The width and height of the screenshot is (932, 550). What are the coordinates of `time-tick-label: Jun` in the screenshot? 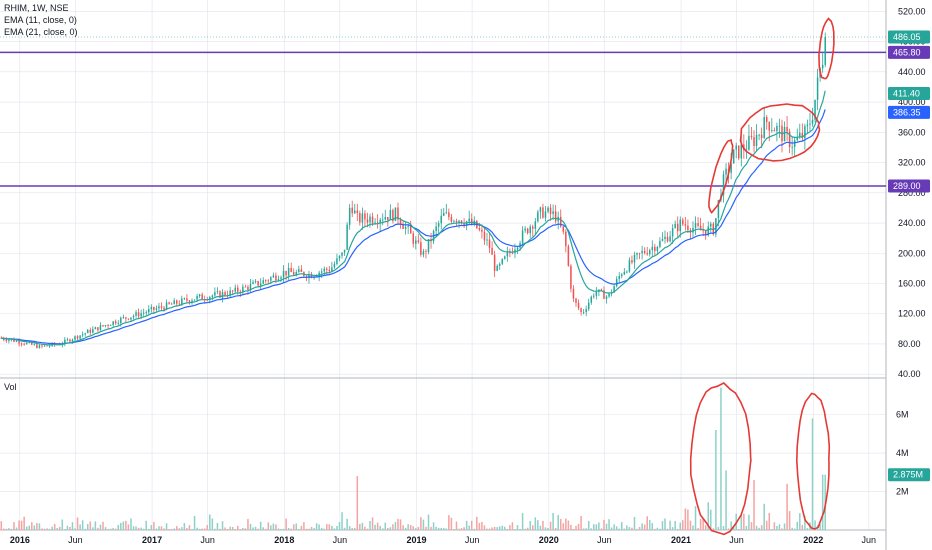 It's located at (604, 540).